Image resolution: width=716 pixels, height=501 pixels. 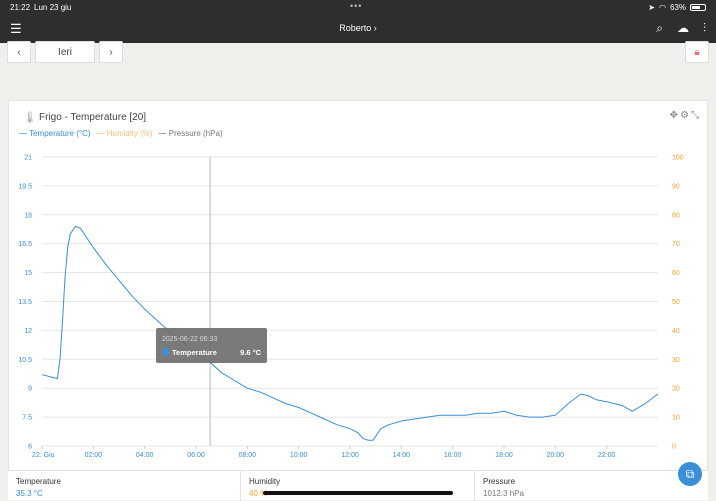 What do you see at coordinates (695, 115) in the screenshot?
I see `collapse-icon: ⤡` at bounding box center [695, 115].